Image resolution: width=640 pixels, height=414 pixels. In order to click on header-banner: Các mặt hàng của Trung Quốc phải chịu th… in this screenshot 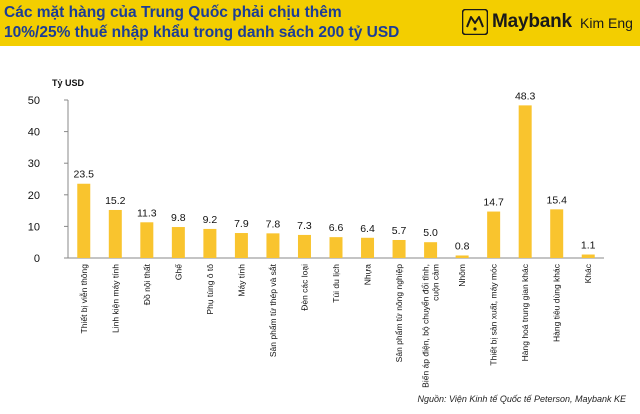, I will do `click(320, 23)`.